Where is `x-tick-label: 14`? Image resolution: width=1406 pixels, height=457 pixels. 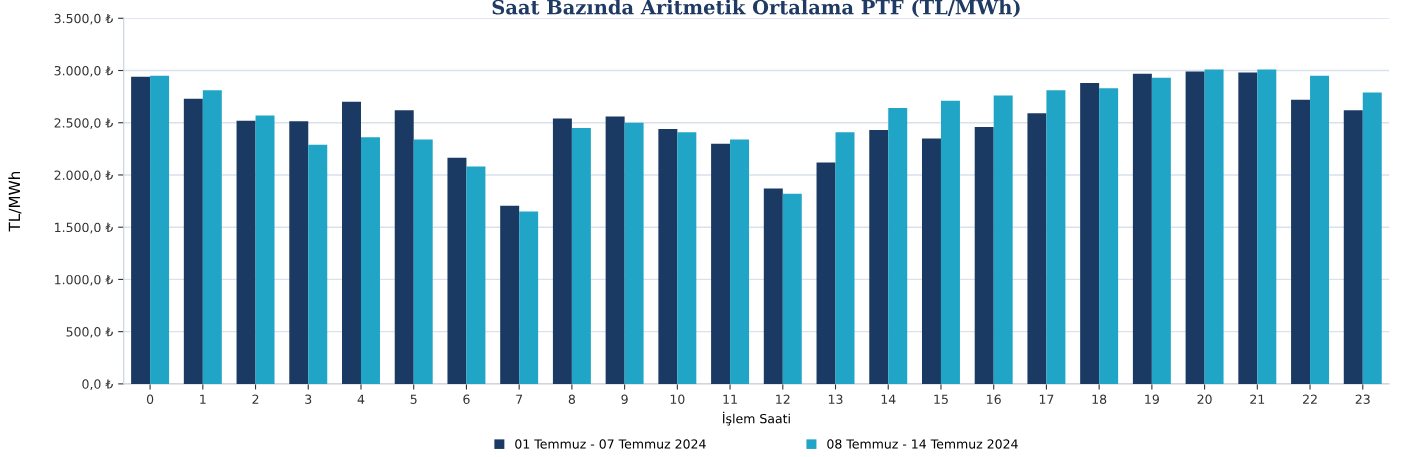 x-tick-label: 14 is located at coordinates (888, 399).